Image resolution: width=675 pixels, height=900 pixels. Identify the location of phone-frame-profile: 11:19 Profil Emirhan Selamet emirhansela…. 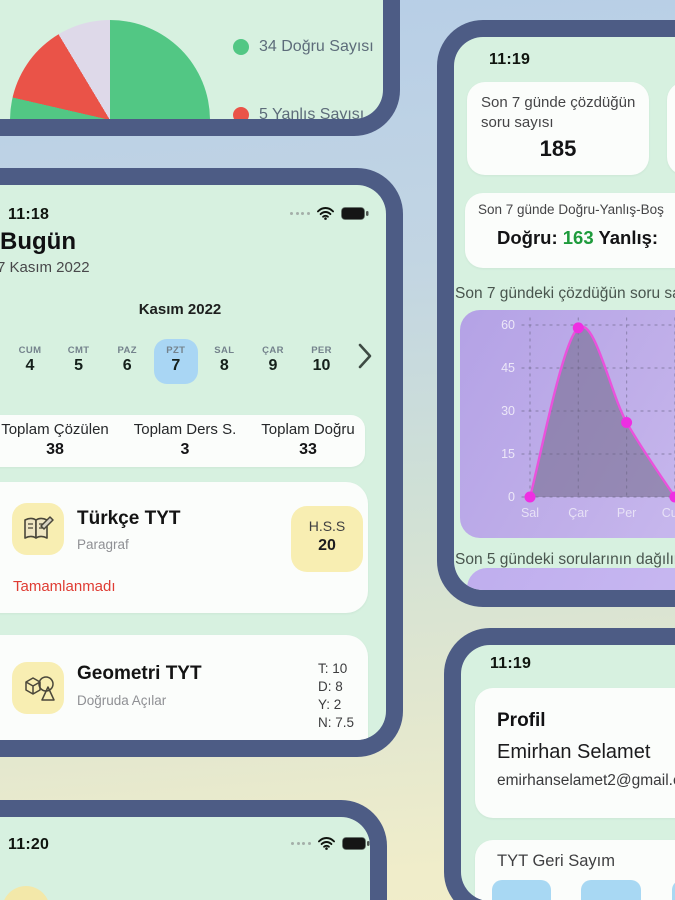
(559, 764).